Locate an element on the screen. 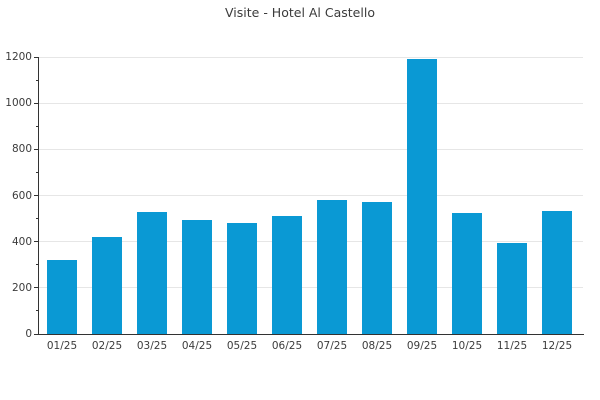 The height and width of the screenshot is (400, 600). x-tick-label: 11/25 is located at coordinates (512, 346).